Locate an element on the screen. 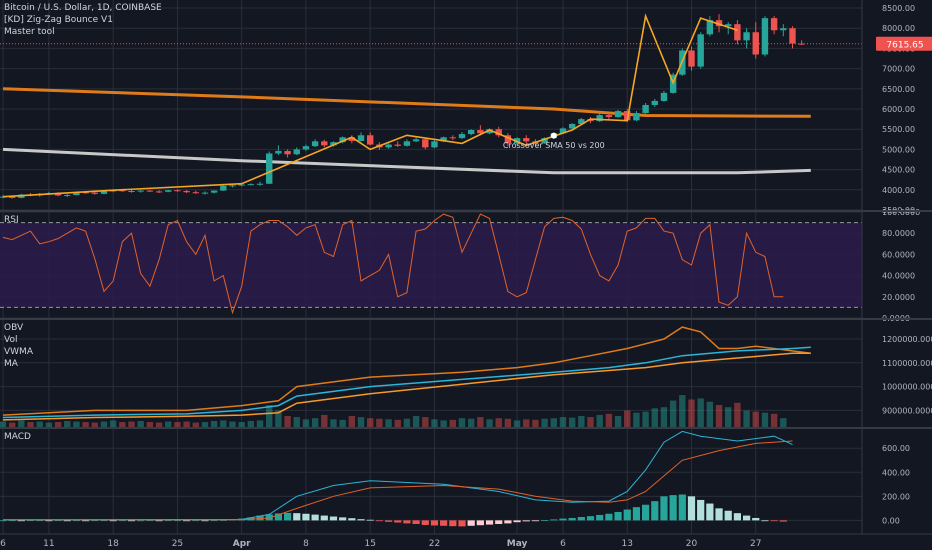 This screenshot has height=550, width=932. y-axis-background is located at coordinates (897, 275).